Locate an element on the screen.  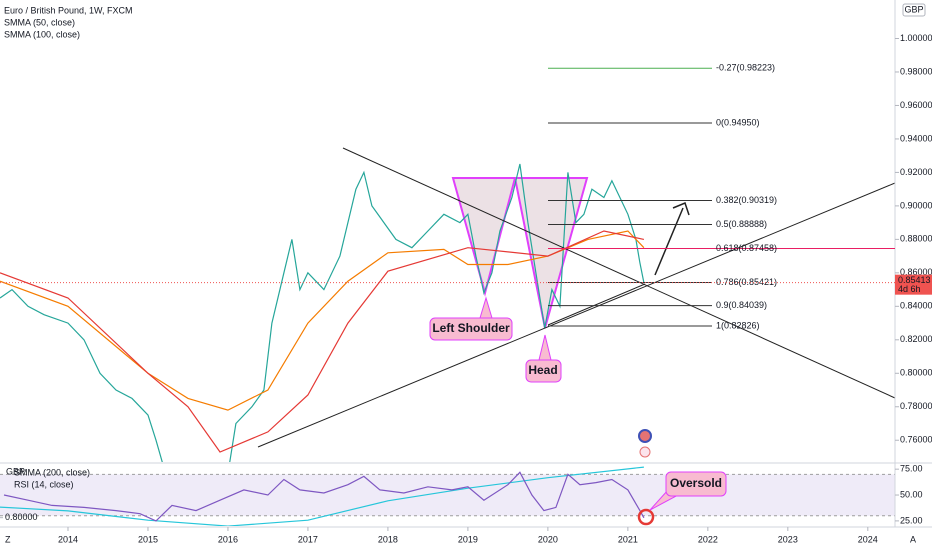
x-tick-label: 2017 is located at coordinates (308, 539).